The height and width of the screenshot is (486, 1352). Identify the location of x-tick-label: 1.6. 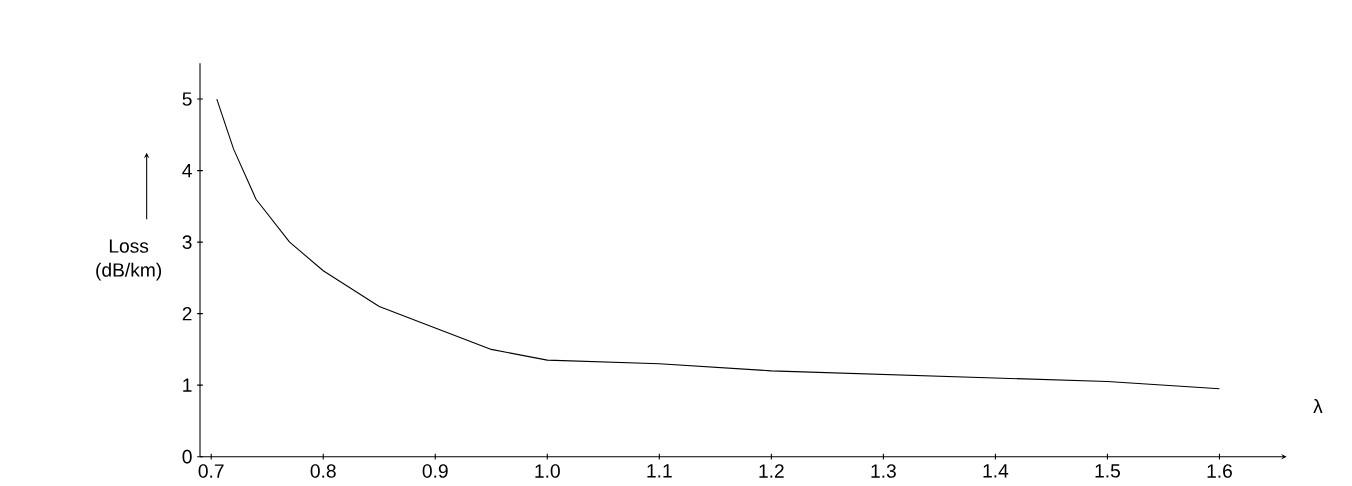
(1219, 471).